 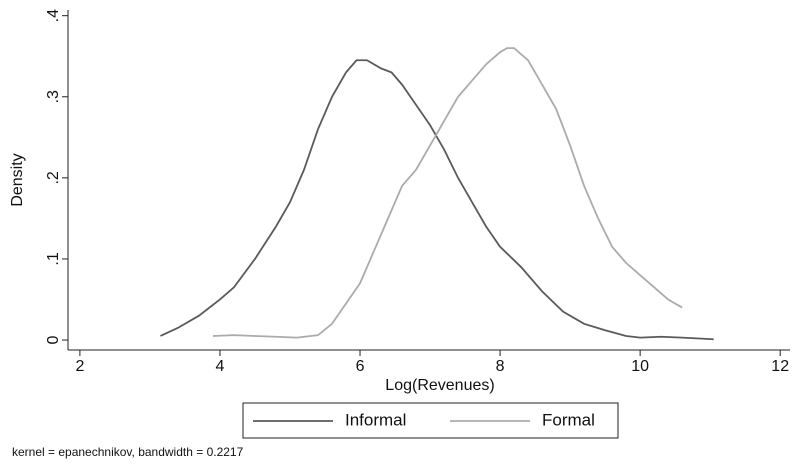 What do you see at coordinates (53, 258) in the screenshot?
I see `y-tick-label: .1` at bounding box center [53, 258].